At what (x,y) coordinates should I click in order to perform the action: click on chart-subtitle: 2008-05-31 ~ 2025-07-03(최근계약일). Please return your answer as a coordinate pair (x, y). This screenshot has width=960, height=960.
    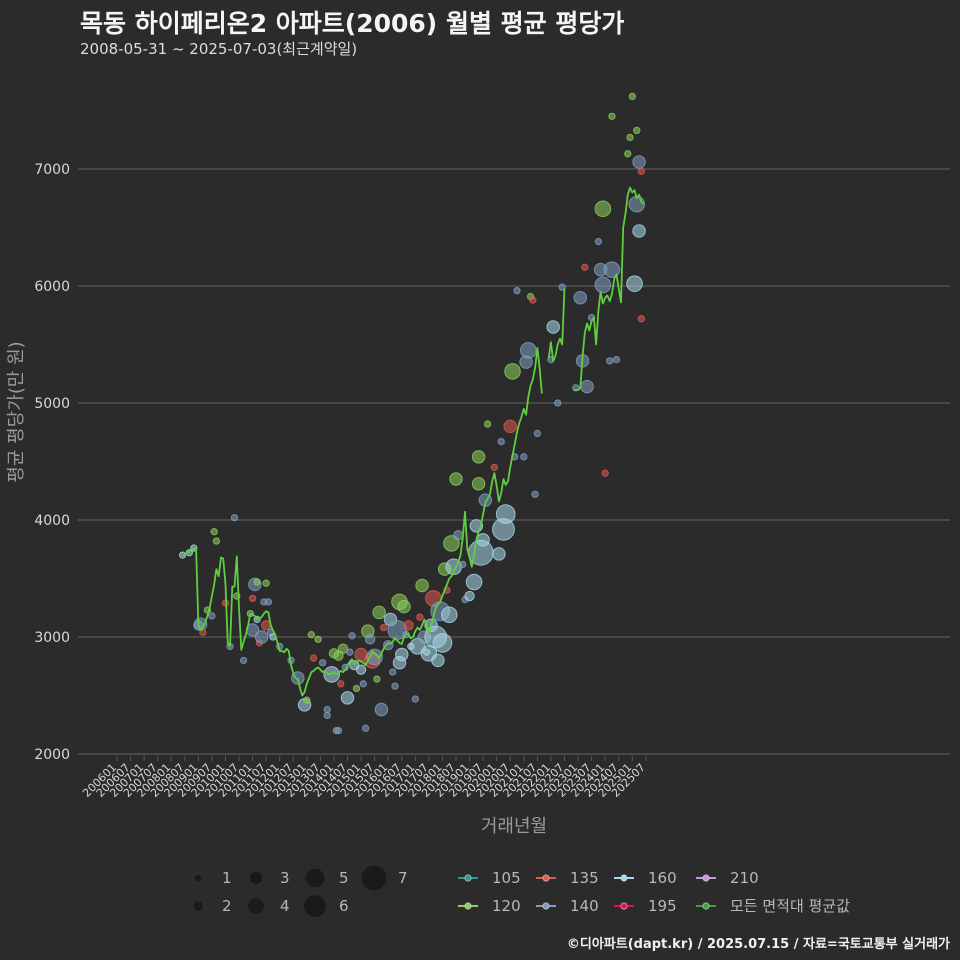
    Looking at the image, I should click on (219, 49).